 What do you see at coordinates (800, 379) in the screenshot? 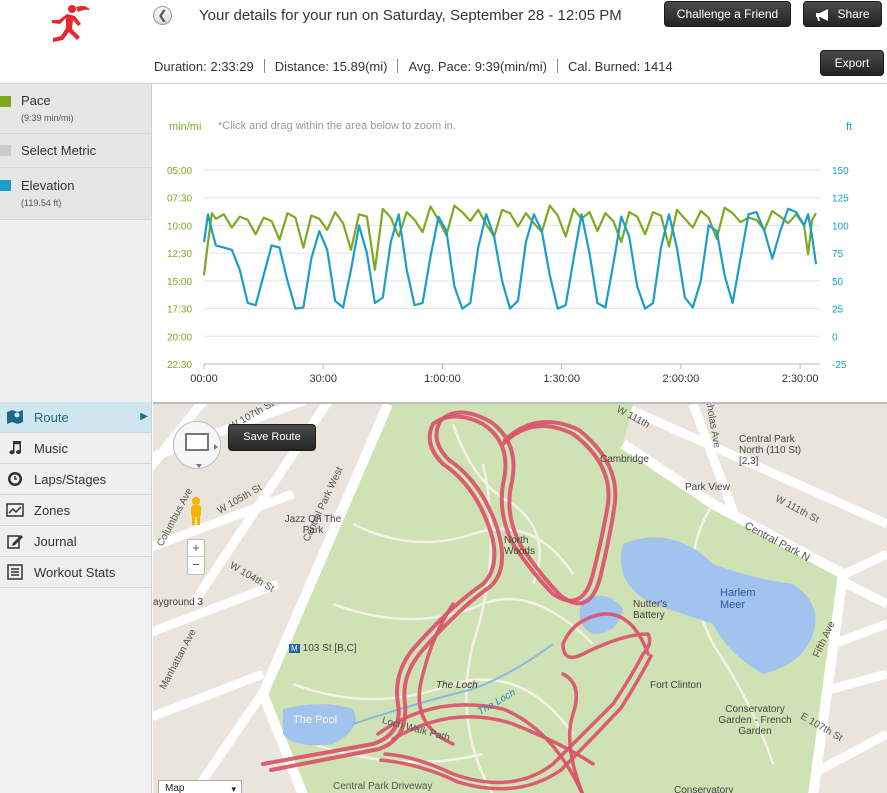
I see `x-tick-label: 2:30:00` at bounding box center [800, 379].